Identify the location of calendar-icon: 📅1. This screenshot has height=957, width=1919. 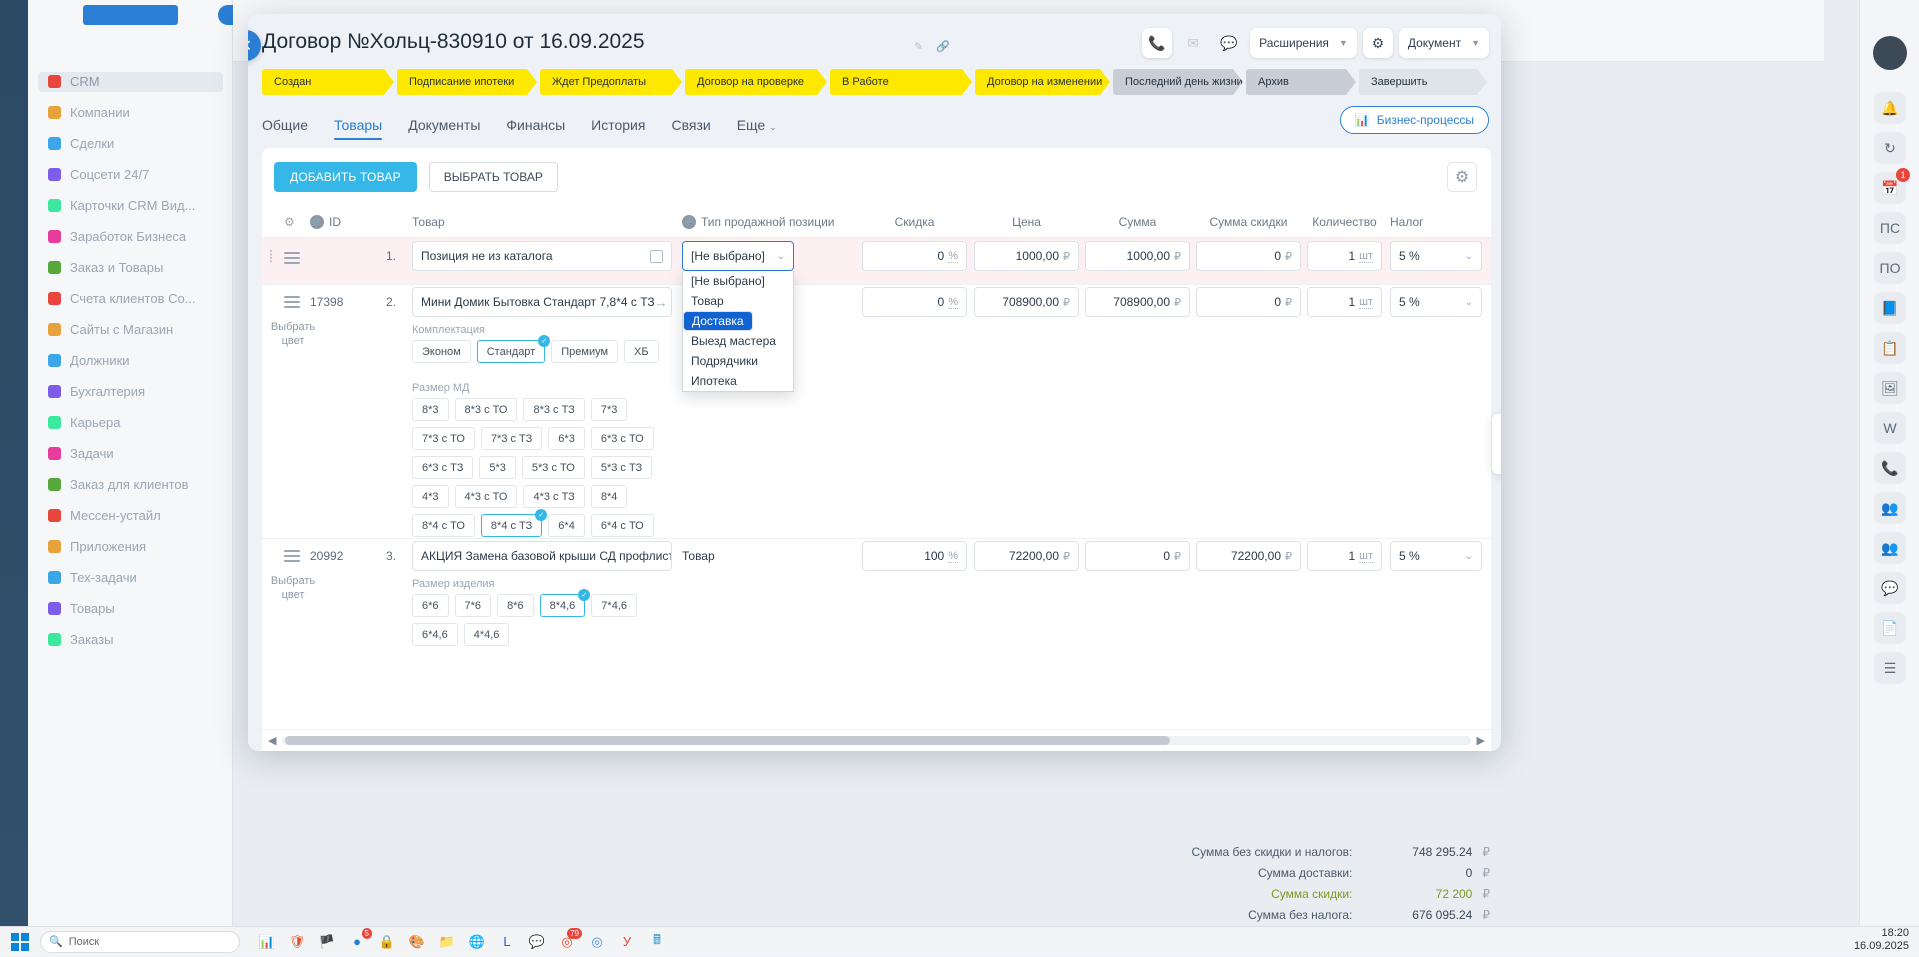
(1890, 188).